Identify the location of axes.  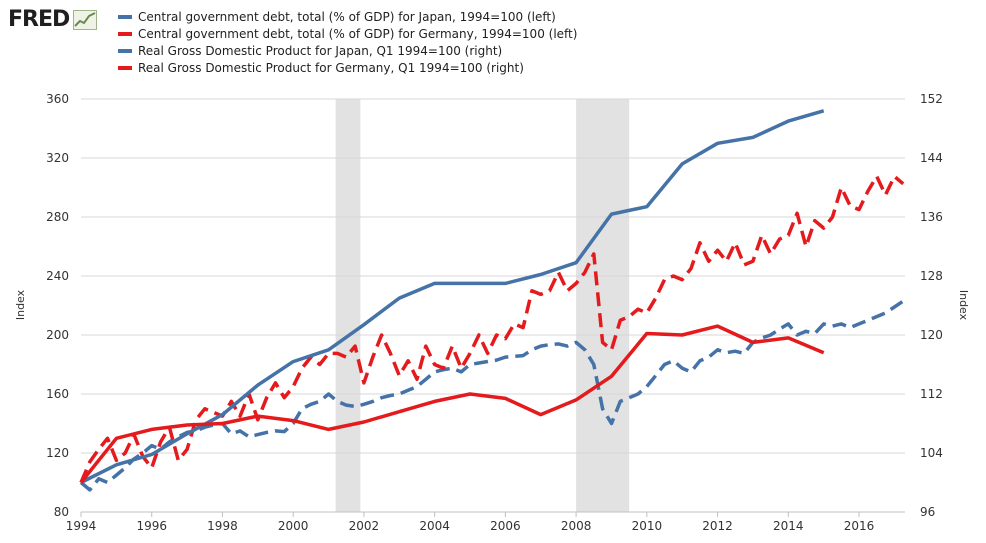
(492, 514).